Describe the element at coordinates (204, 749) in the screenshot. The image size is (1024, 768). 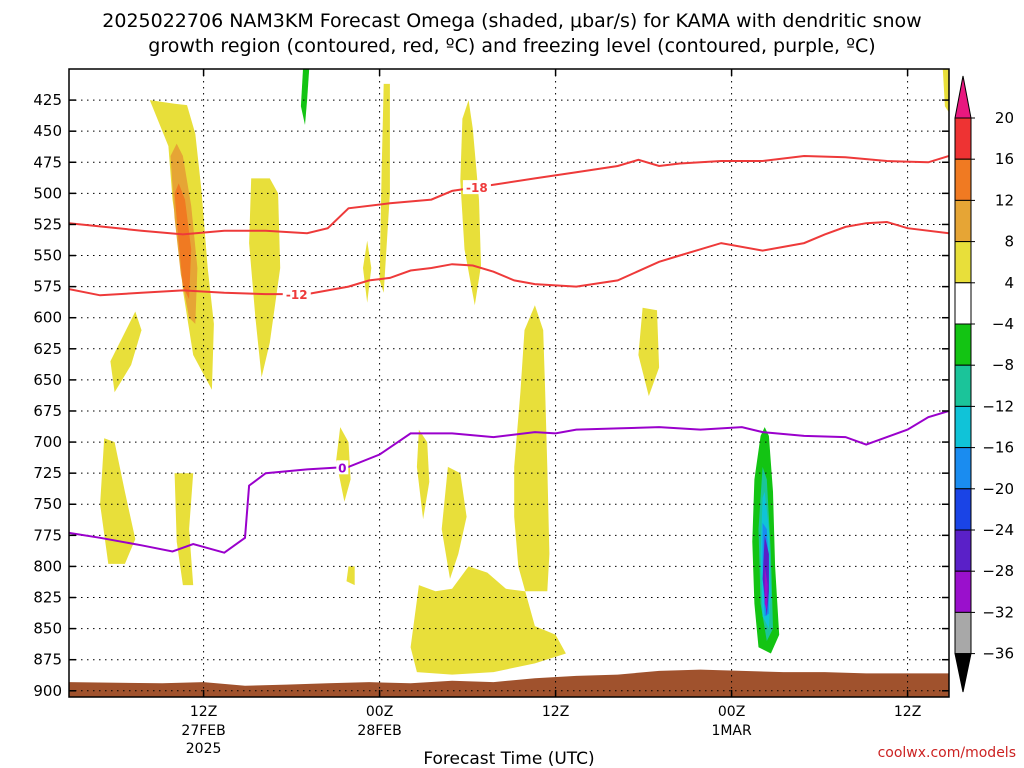
I see `x-tick-year-label: 2025` at that location.